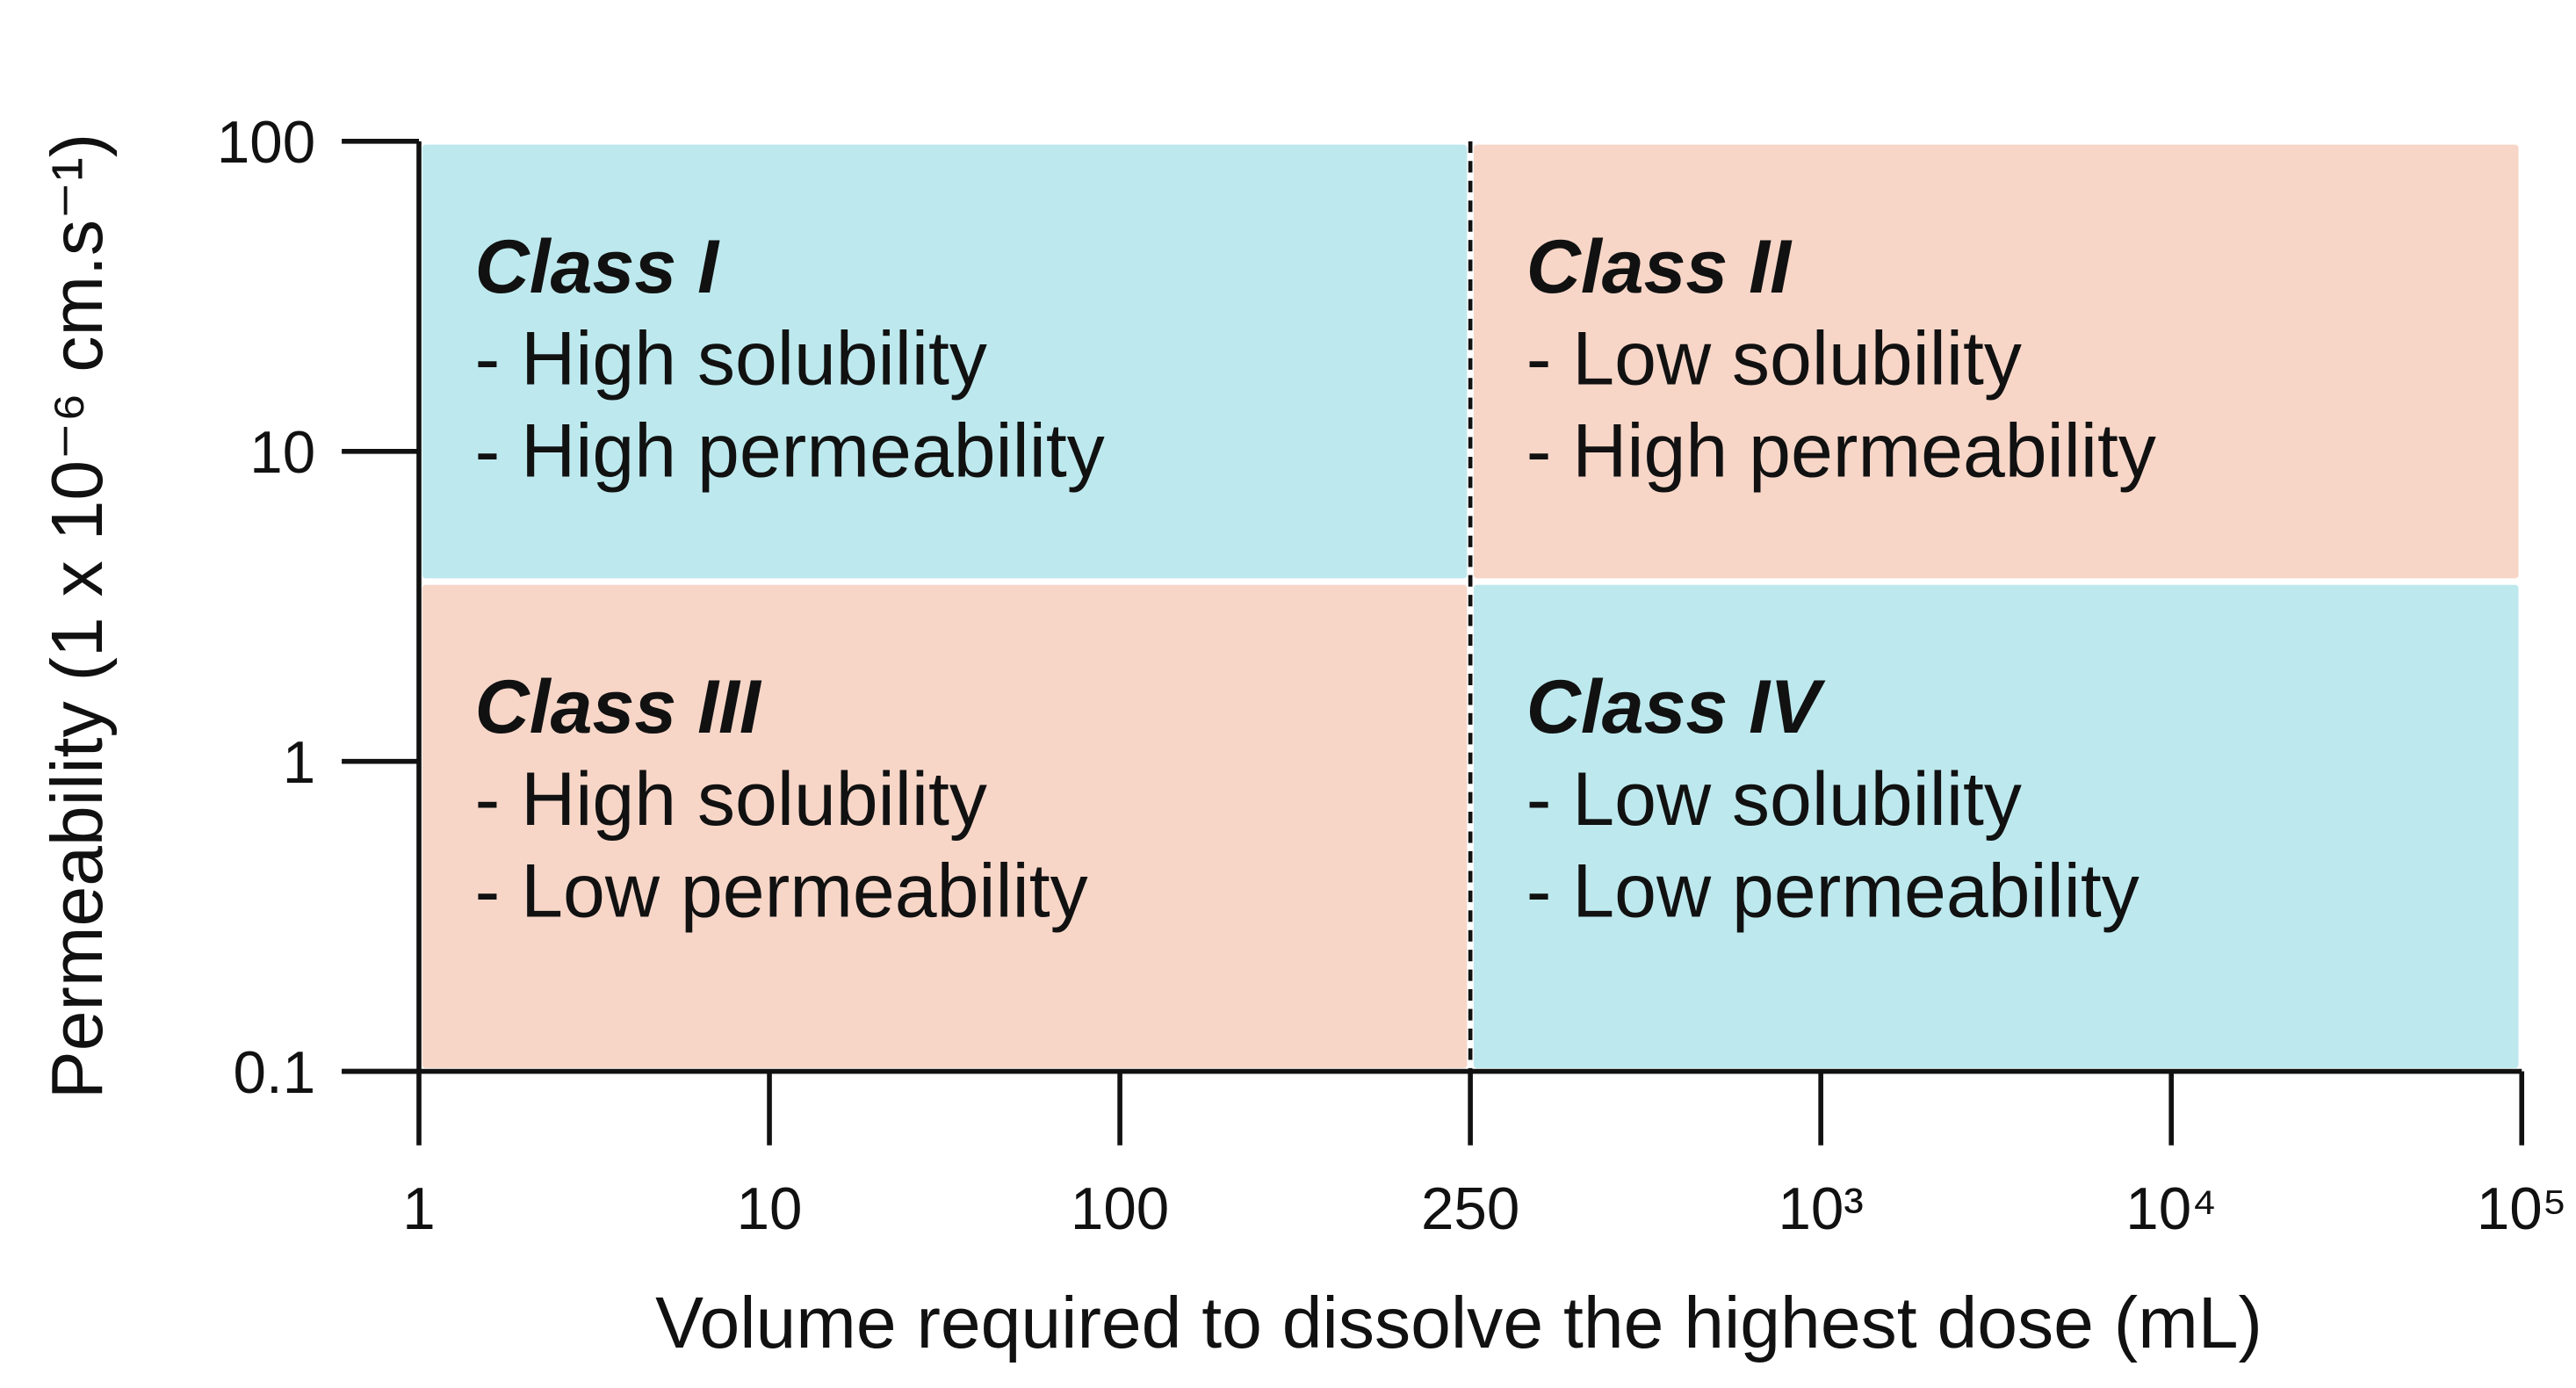  What do you see at coordinates (1659, 267) in the screenshot?
I see `region-title: Class II` at bounding box center [1659, 267].